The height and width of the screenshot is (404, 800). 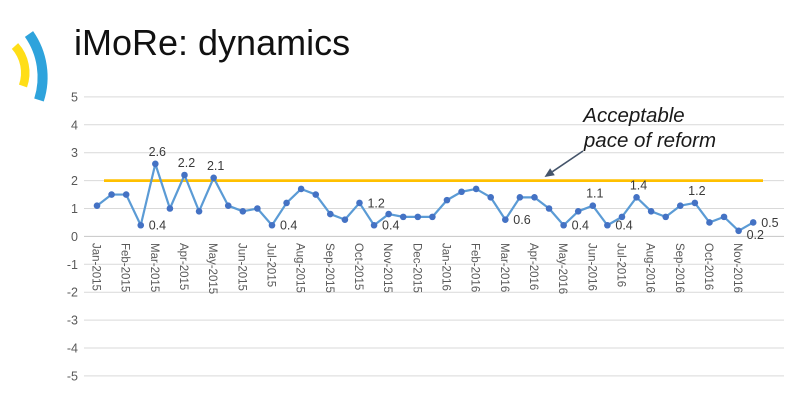 I want to click on y-axis-label: -2, so click(x=72, y=293).